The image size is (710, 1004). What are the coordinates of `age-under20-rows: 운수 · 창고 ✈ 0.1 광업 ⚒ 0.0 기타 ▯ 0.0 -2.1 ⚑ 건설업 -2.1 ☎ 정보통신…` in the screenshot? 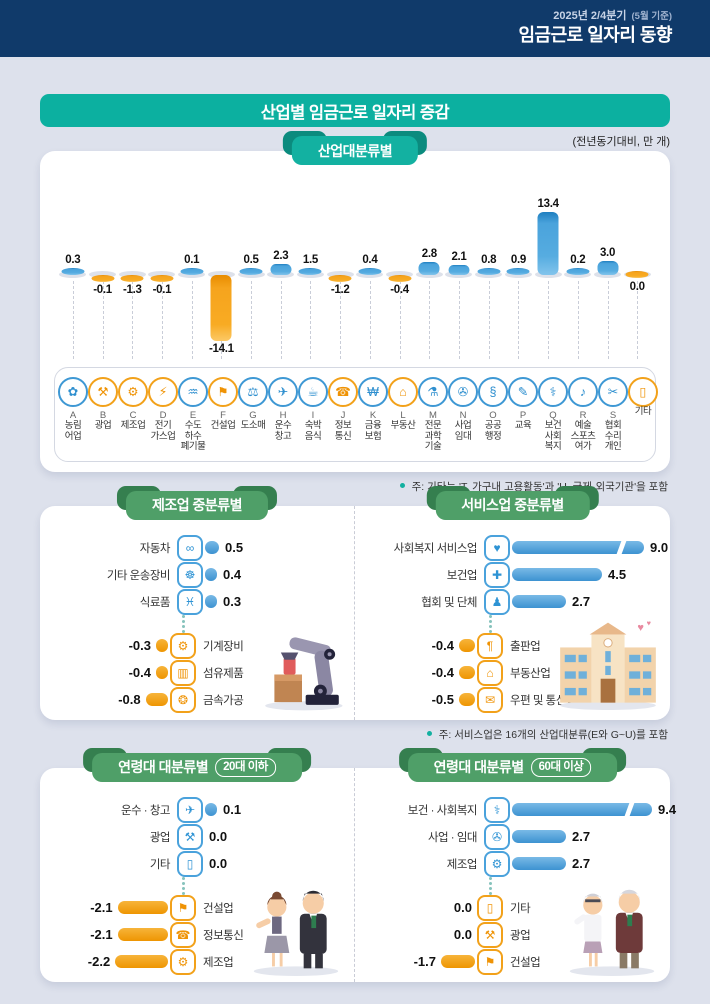 It's located at (197, 885).